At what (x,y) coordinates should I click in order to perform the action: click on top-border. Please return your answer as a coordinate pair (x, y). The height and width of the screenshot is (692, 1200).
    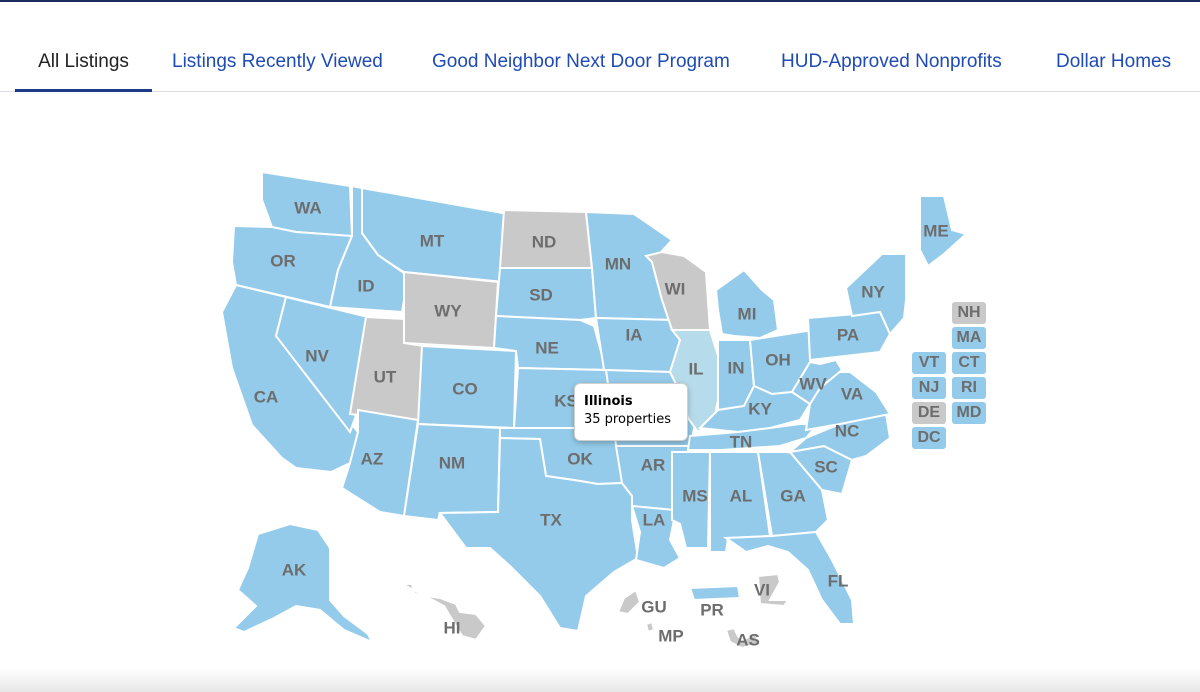
    Looking at the image, I should click on (600, 1).